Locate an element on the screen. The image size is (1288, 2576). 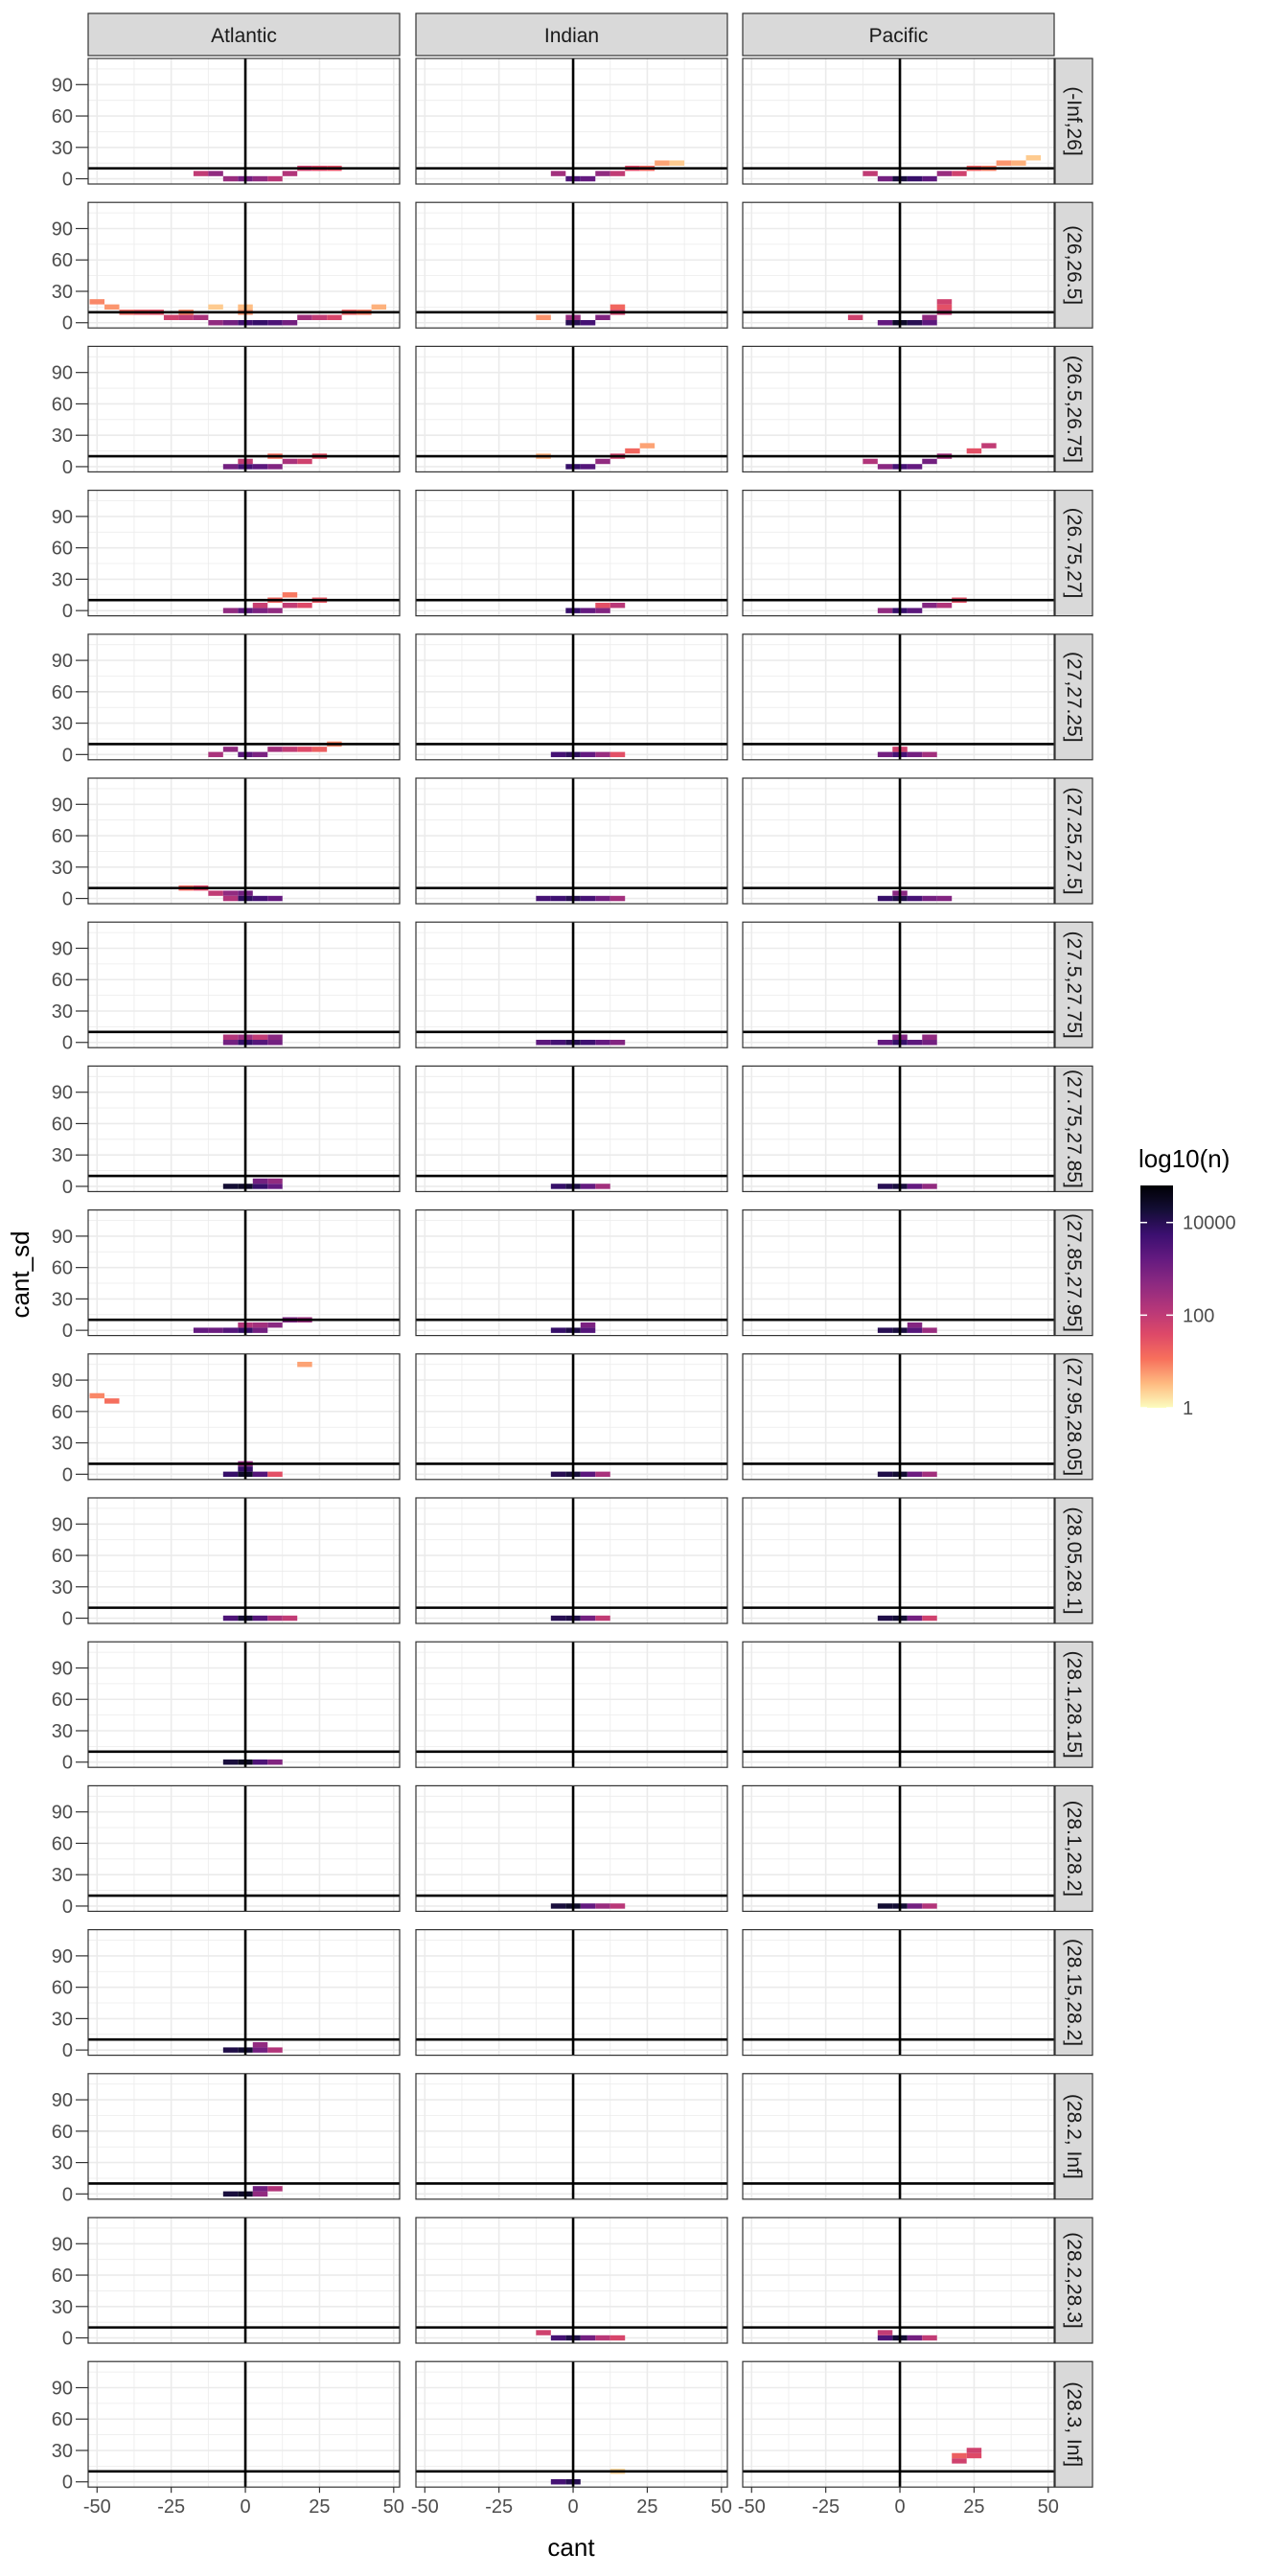
row-strip-label: (26.75,27] is located at coordinates (1074, 553).